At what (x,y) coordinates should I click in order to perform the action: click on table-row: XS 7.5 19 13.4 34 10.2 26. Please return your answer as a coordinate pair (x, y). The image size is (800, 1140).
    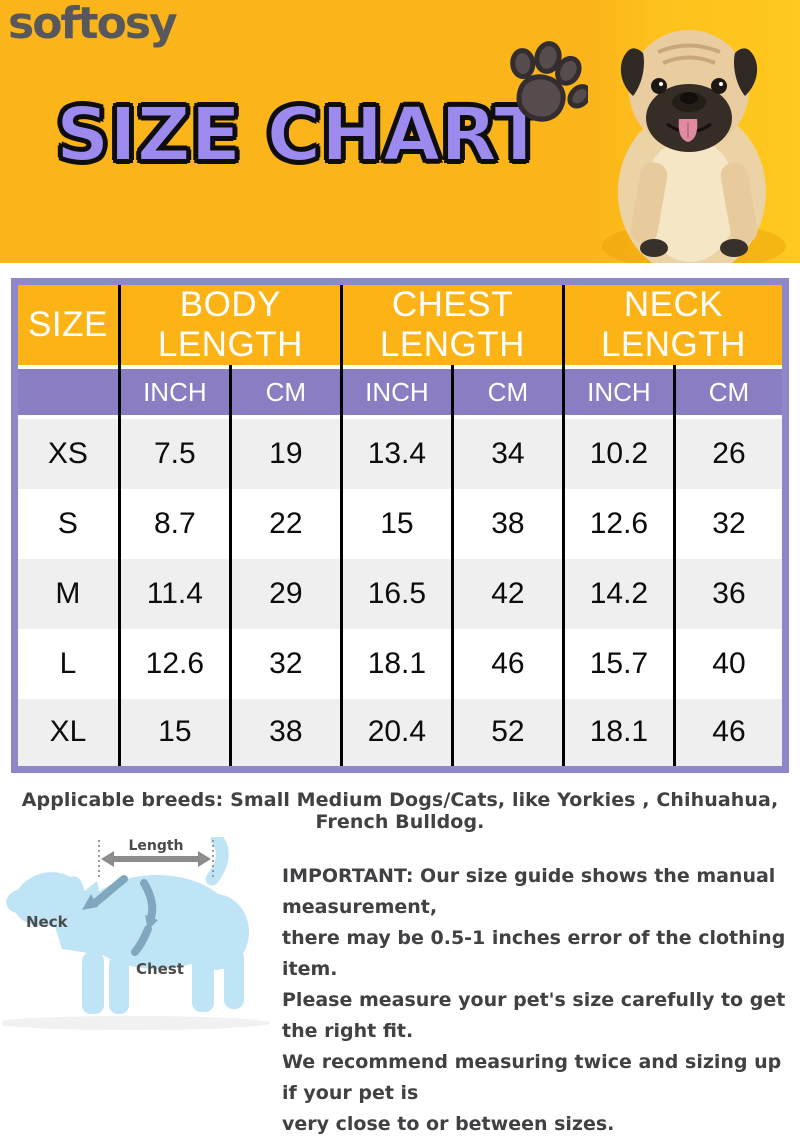
    Looking at the image, I should click on (400, 454).